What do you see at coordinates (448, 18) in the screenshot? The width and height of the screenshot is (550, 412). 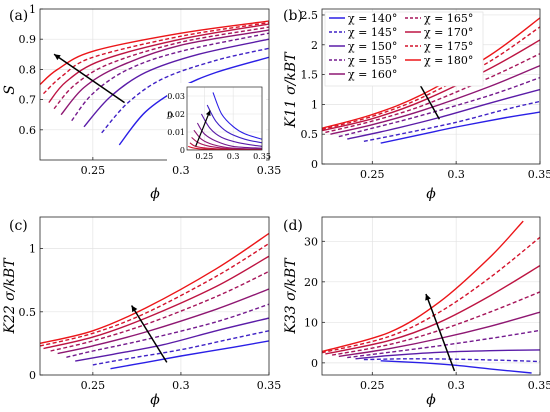 I see `legend-item-label: χ = 165°` at bounding box center [448, 18].